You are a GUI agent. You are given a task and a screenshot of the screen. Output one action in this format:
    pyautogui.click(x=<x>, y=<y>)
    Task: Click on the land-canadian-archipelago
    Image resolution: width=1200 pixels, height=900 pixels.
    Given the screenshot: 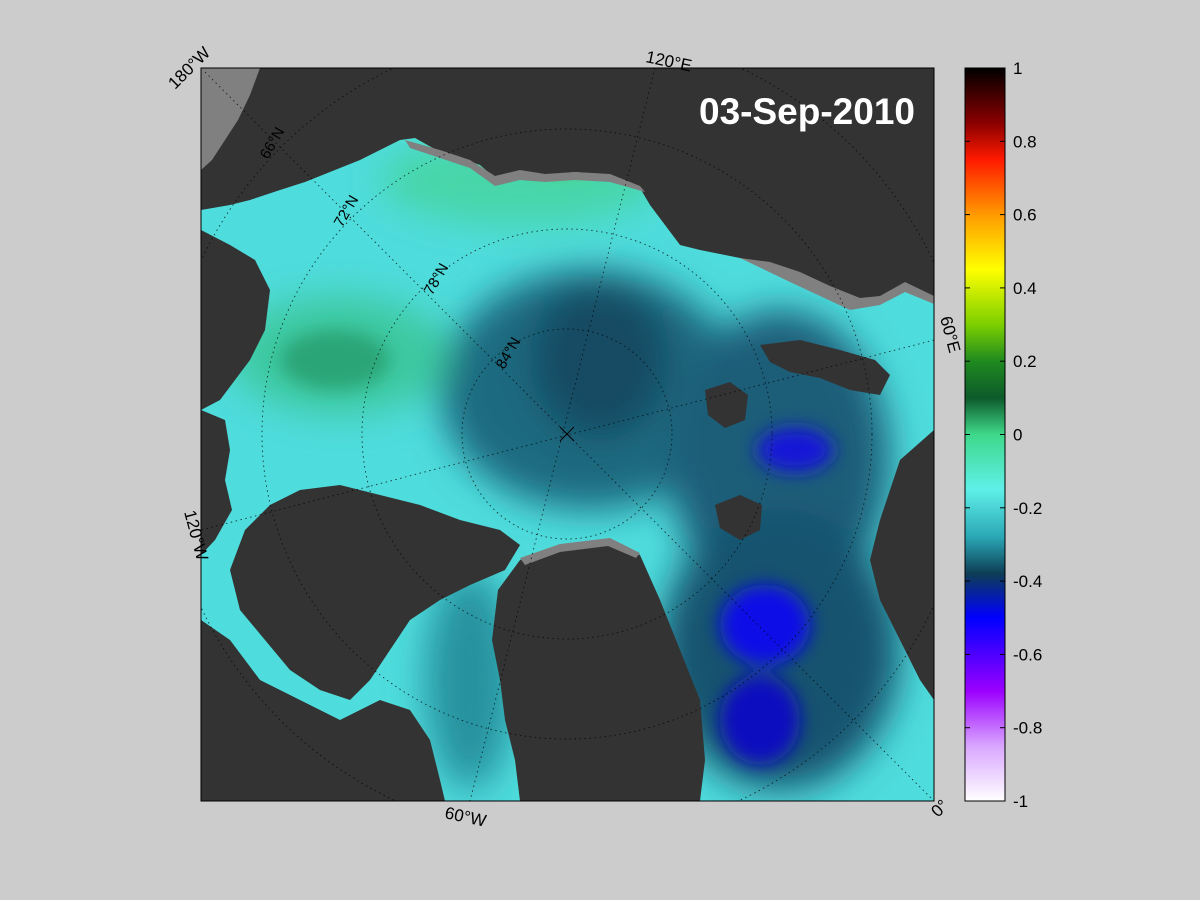 What is the action you would take?
    pyautogui.click(x=375, y=592)
    